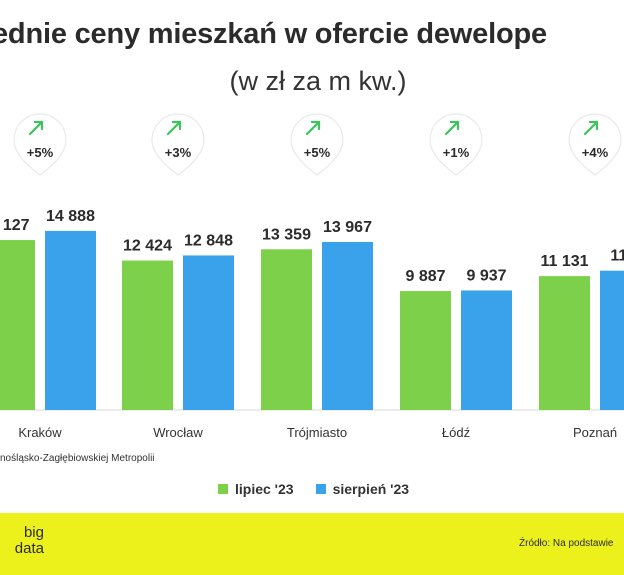 This screenshot has height=575, width=624. I want to click on chart-subtitle: (w zł za m kw.), so click(318, 81).